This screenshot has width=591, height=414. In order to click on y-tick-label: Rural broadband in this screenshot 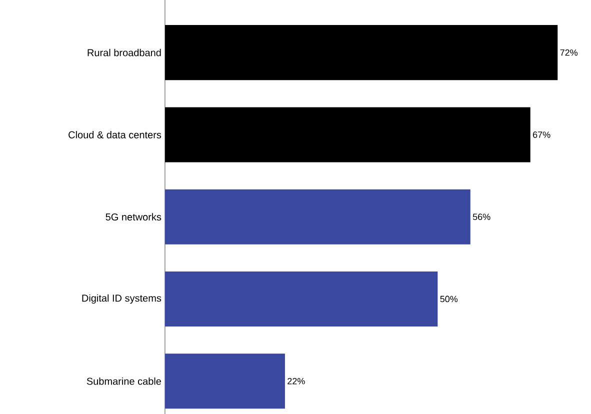, I will do `click(124, 52)`.